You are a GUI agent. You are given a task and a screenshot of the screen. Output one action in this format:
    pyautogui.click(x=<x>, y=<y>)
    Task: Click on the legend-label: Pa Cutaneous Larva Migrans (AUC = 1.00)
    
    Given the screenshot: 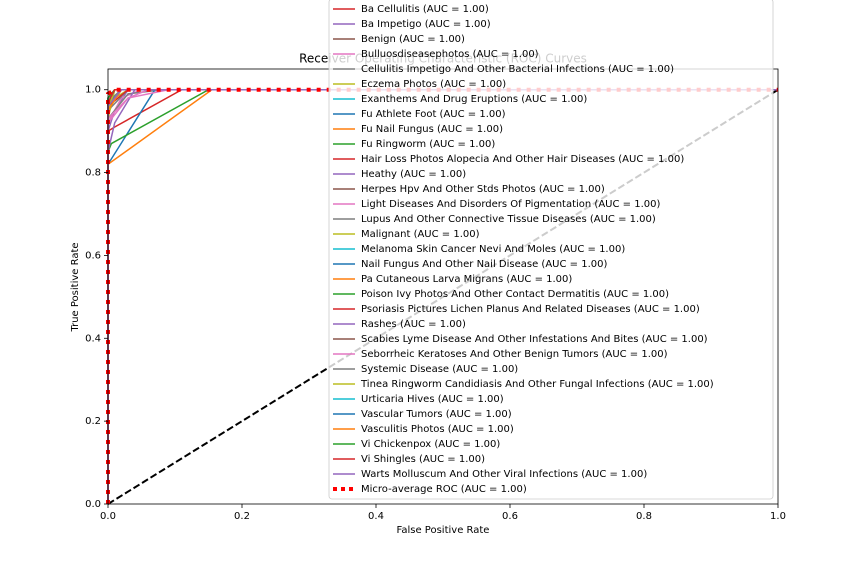 What is the action you would take?
    pyautogui.click(x=466, y=279)
    